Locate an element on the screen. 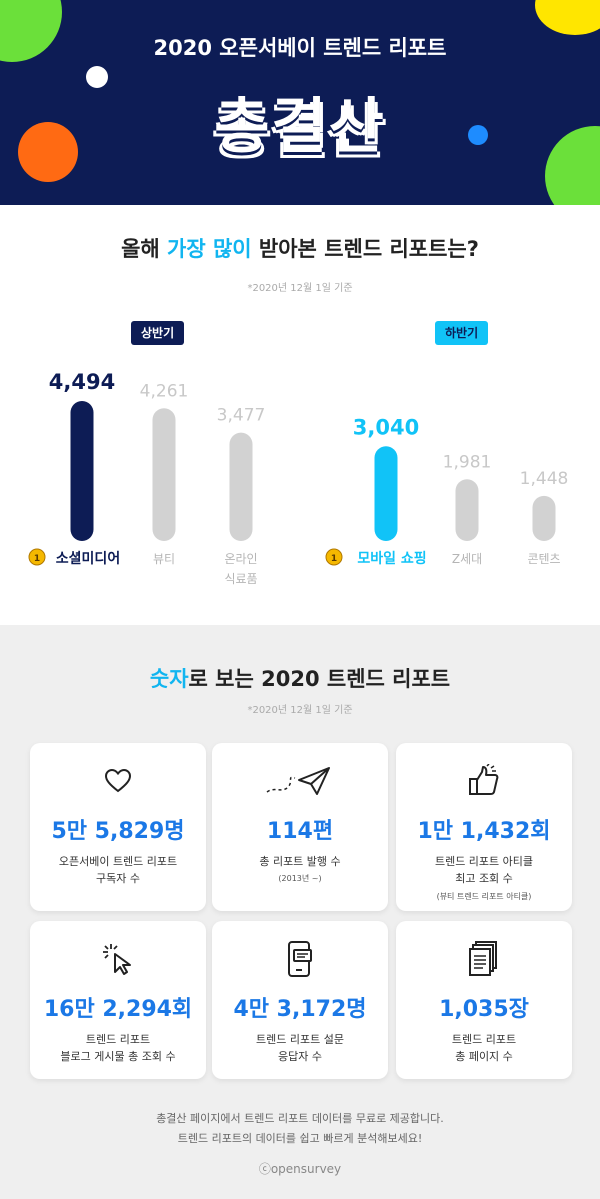  section2-title: 숫자로 보는 2020 트렌드 리포트 is located at coordinates (300, 678).